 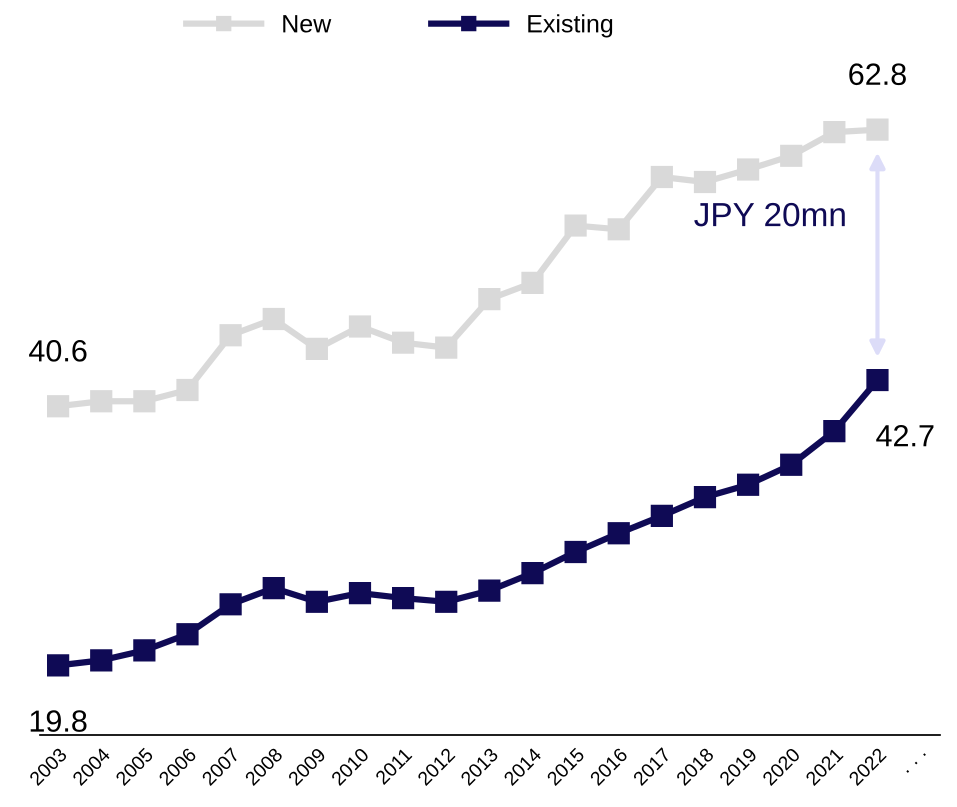 I want to click on data-label: 42.7, so click(x=905, y=435).